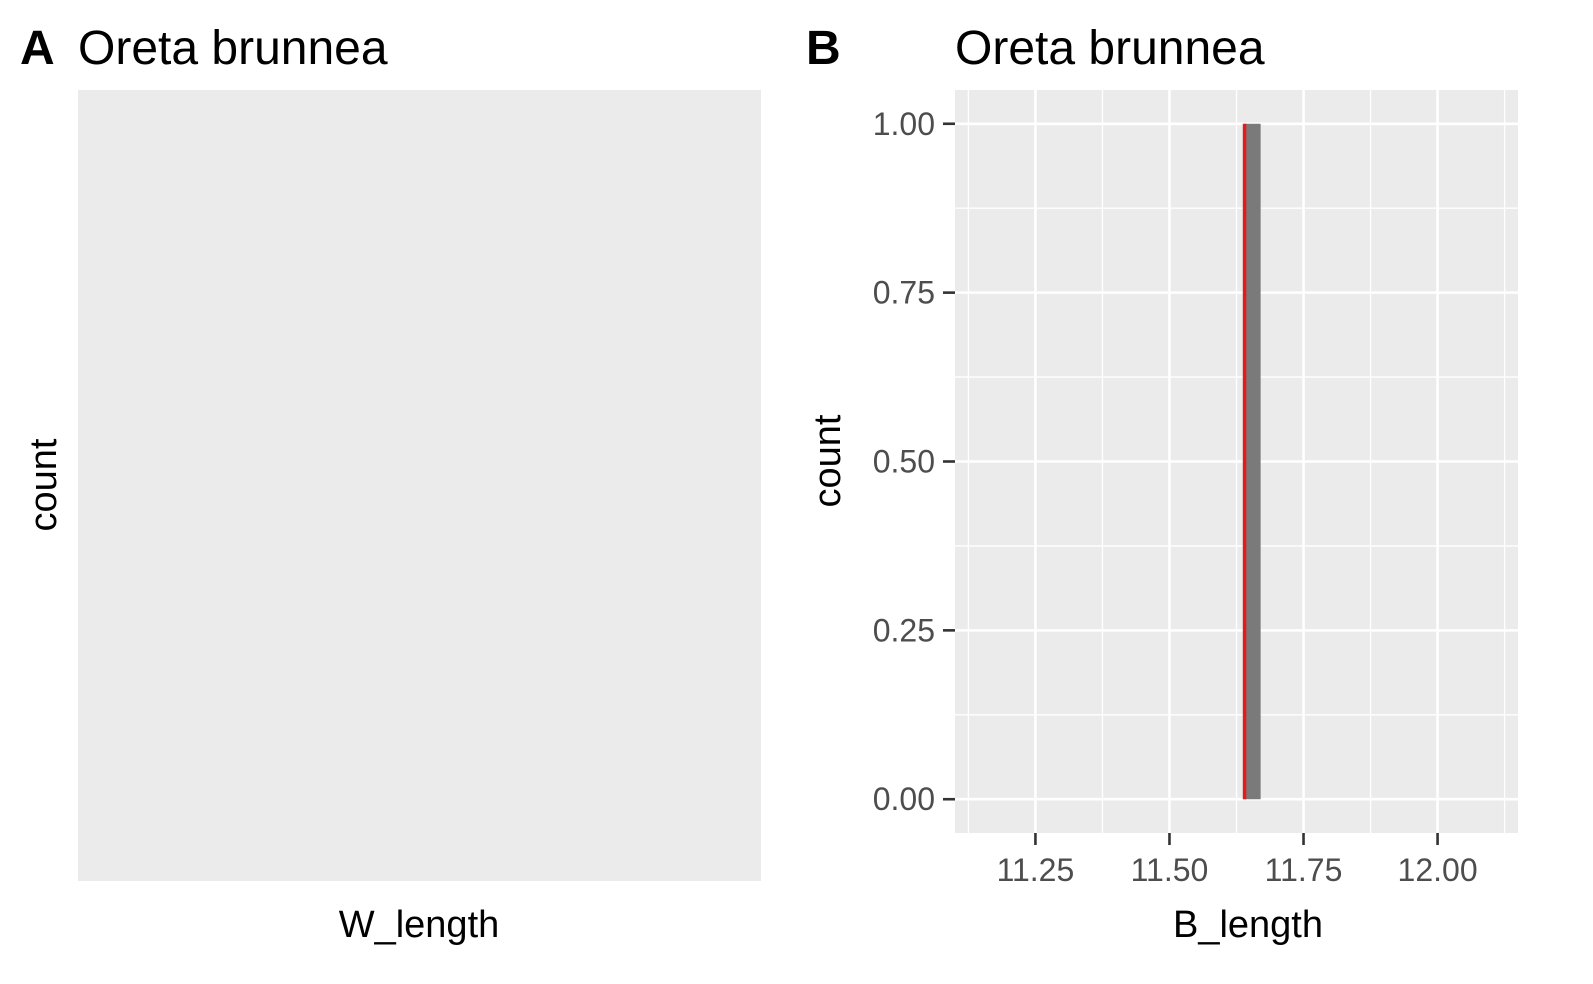 The image size is (1593, 984). I want to click on panel-b-title: Oreta brunnea, so click(1110, 48).